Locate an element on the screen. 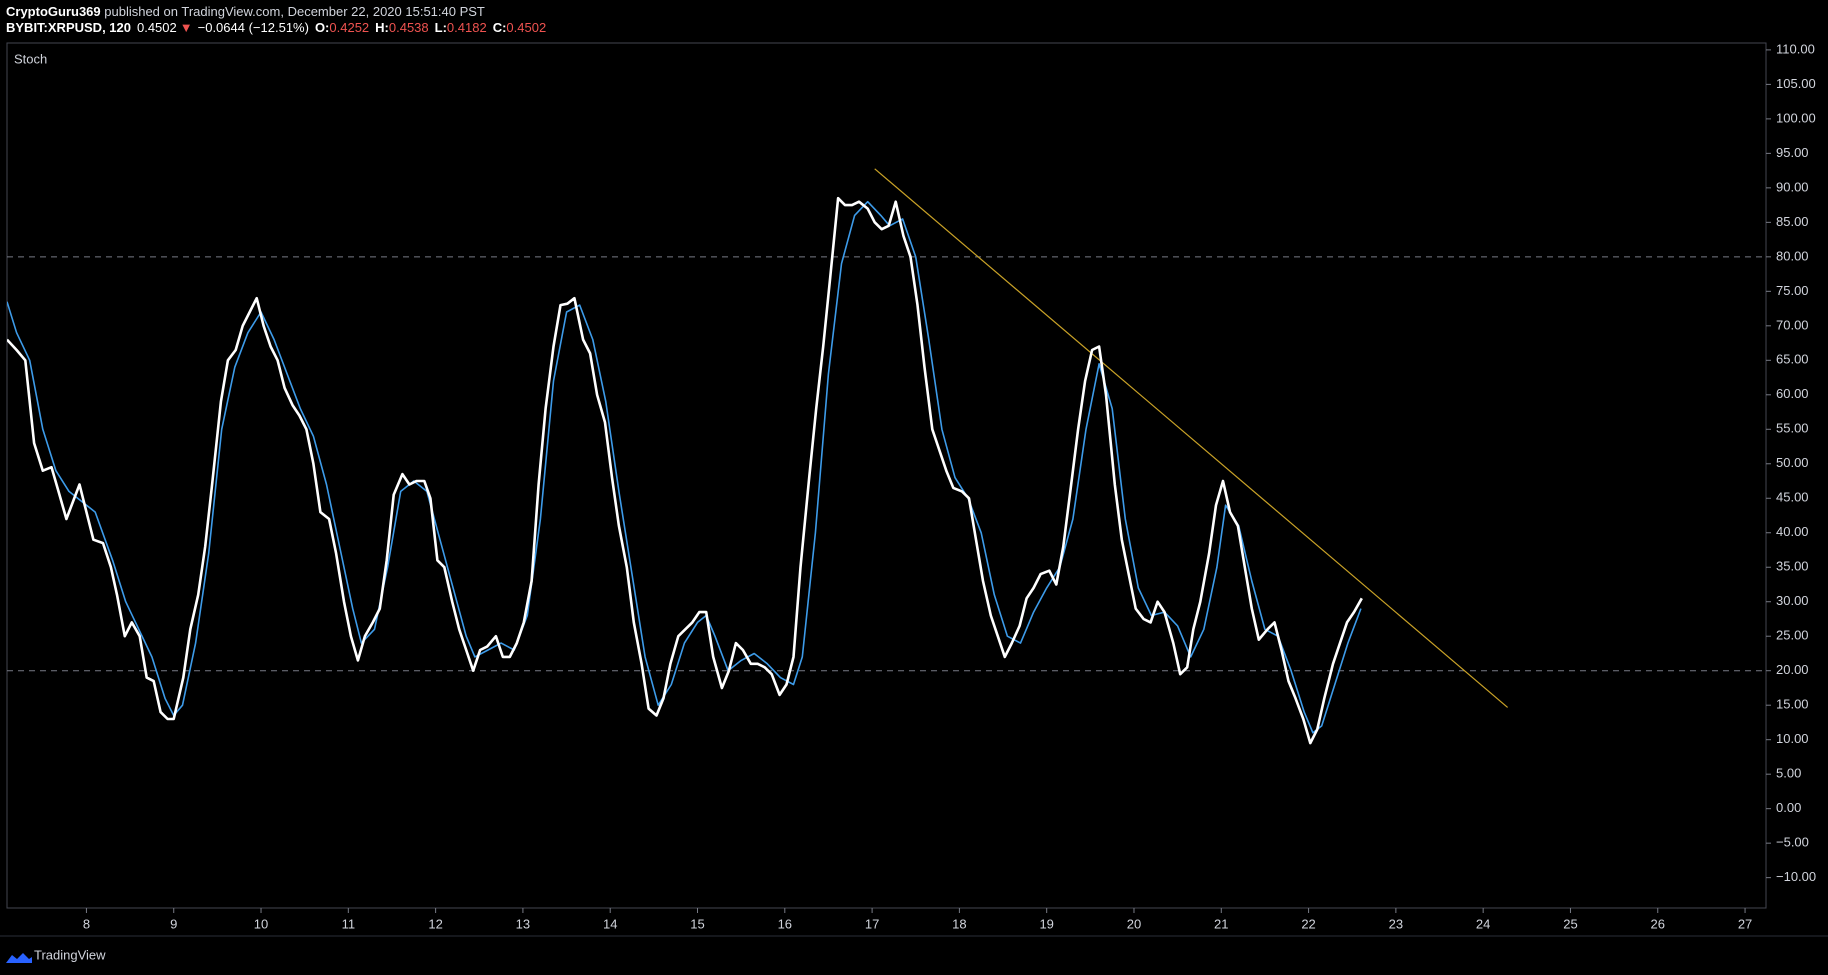 This screenshot has height=975, width=1828. x-tick-label: 13 is located at coordinates (523, 923).